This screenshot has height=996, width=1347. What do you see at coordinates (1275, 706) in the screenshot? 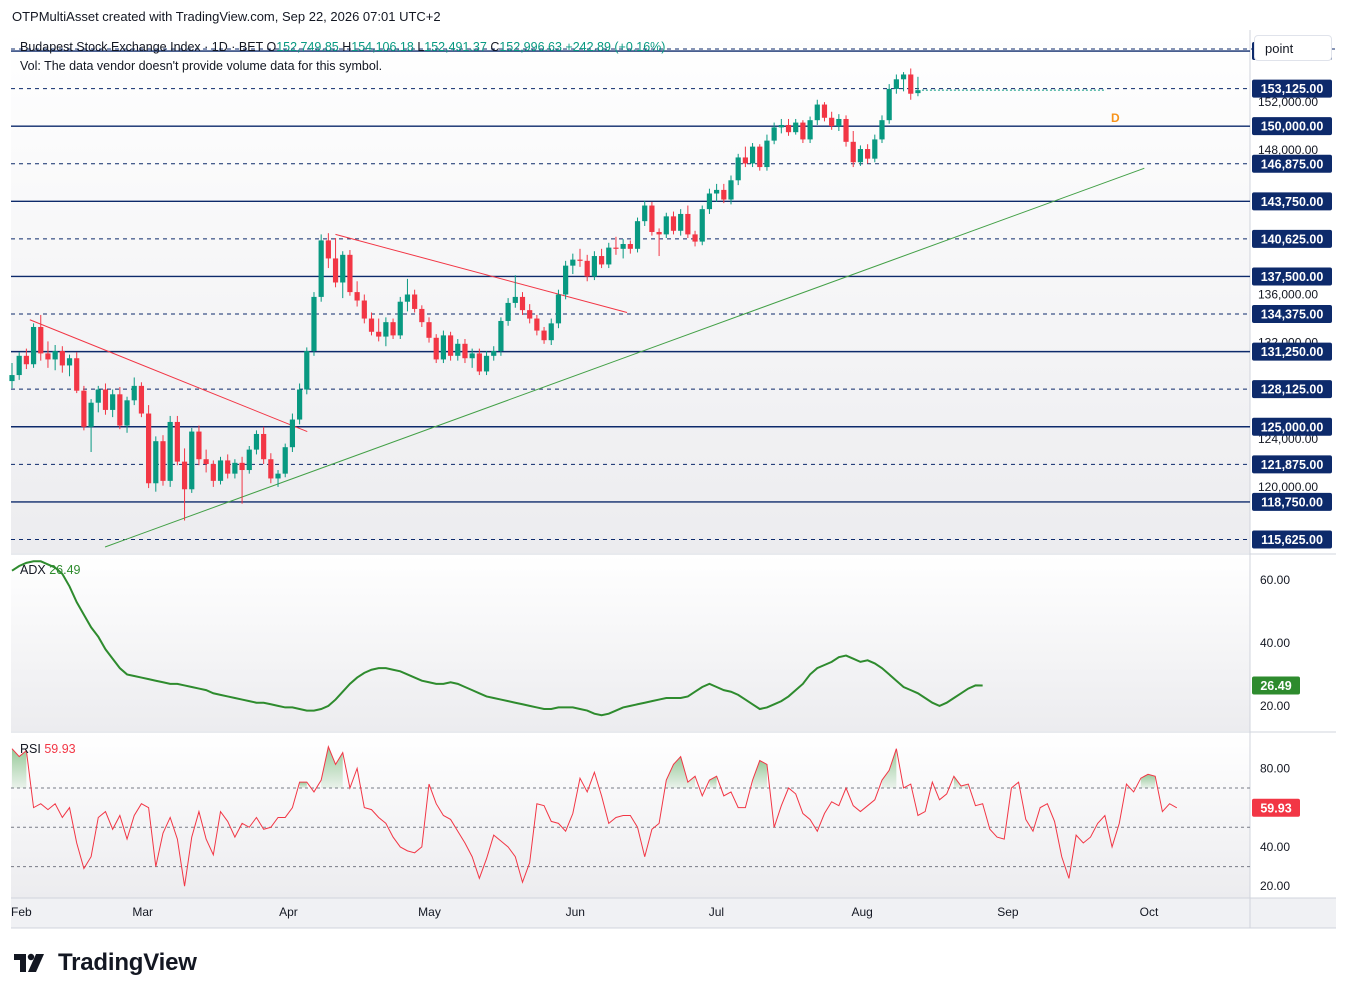
I see `adx-axis-label: 20.00` at bounding box center [1275, 706].